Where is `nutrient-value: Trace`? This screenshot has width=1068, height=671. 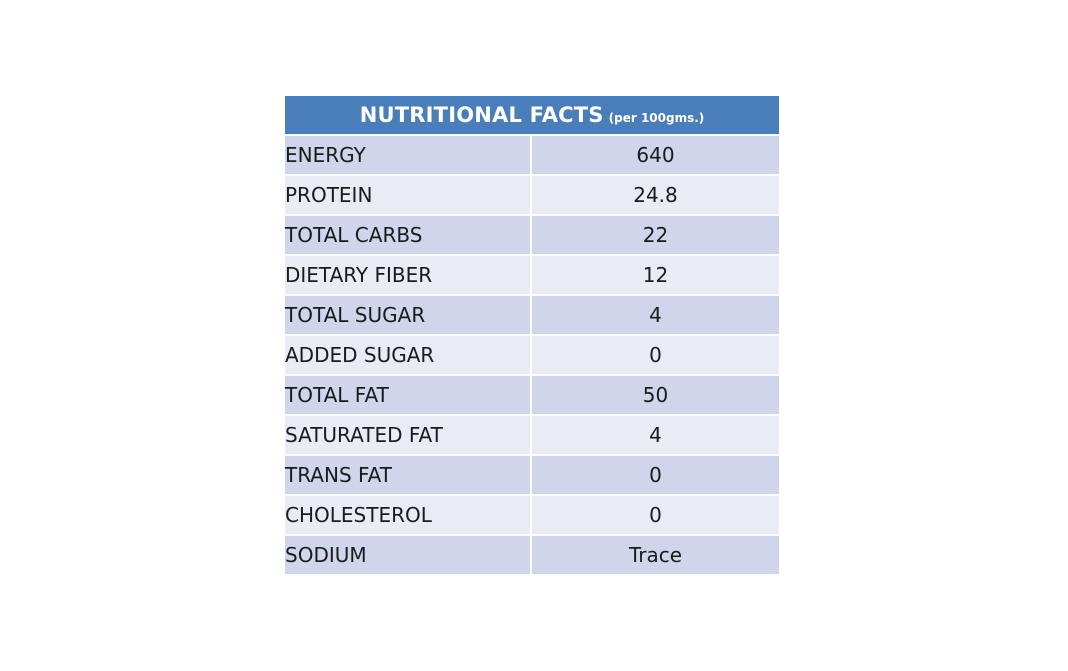
nutrient-value: Trace is located at coordinates (655, 554).